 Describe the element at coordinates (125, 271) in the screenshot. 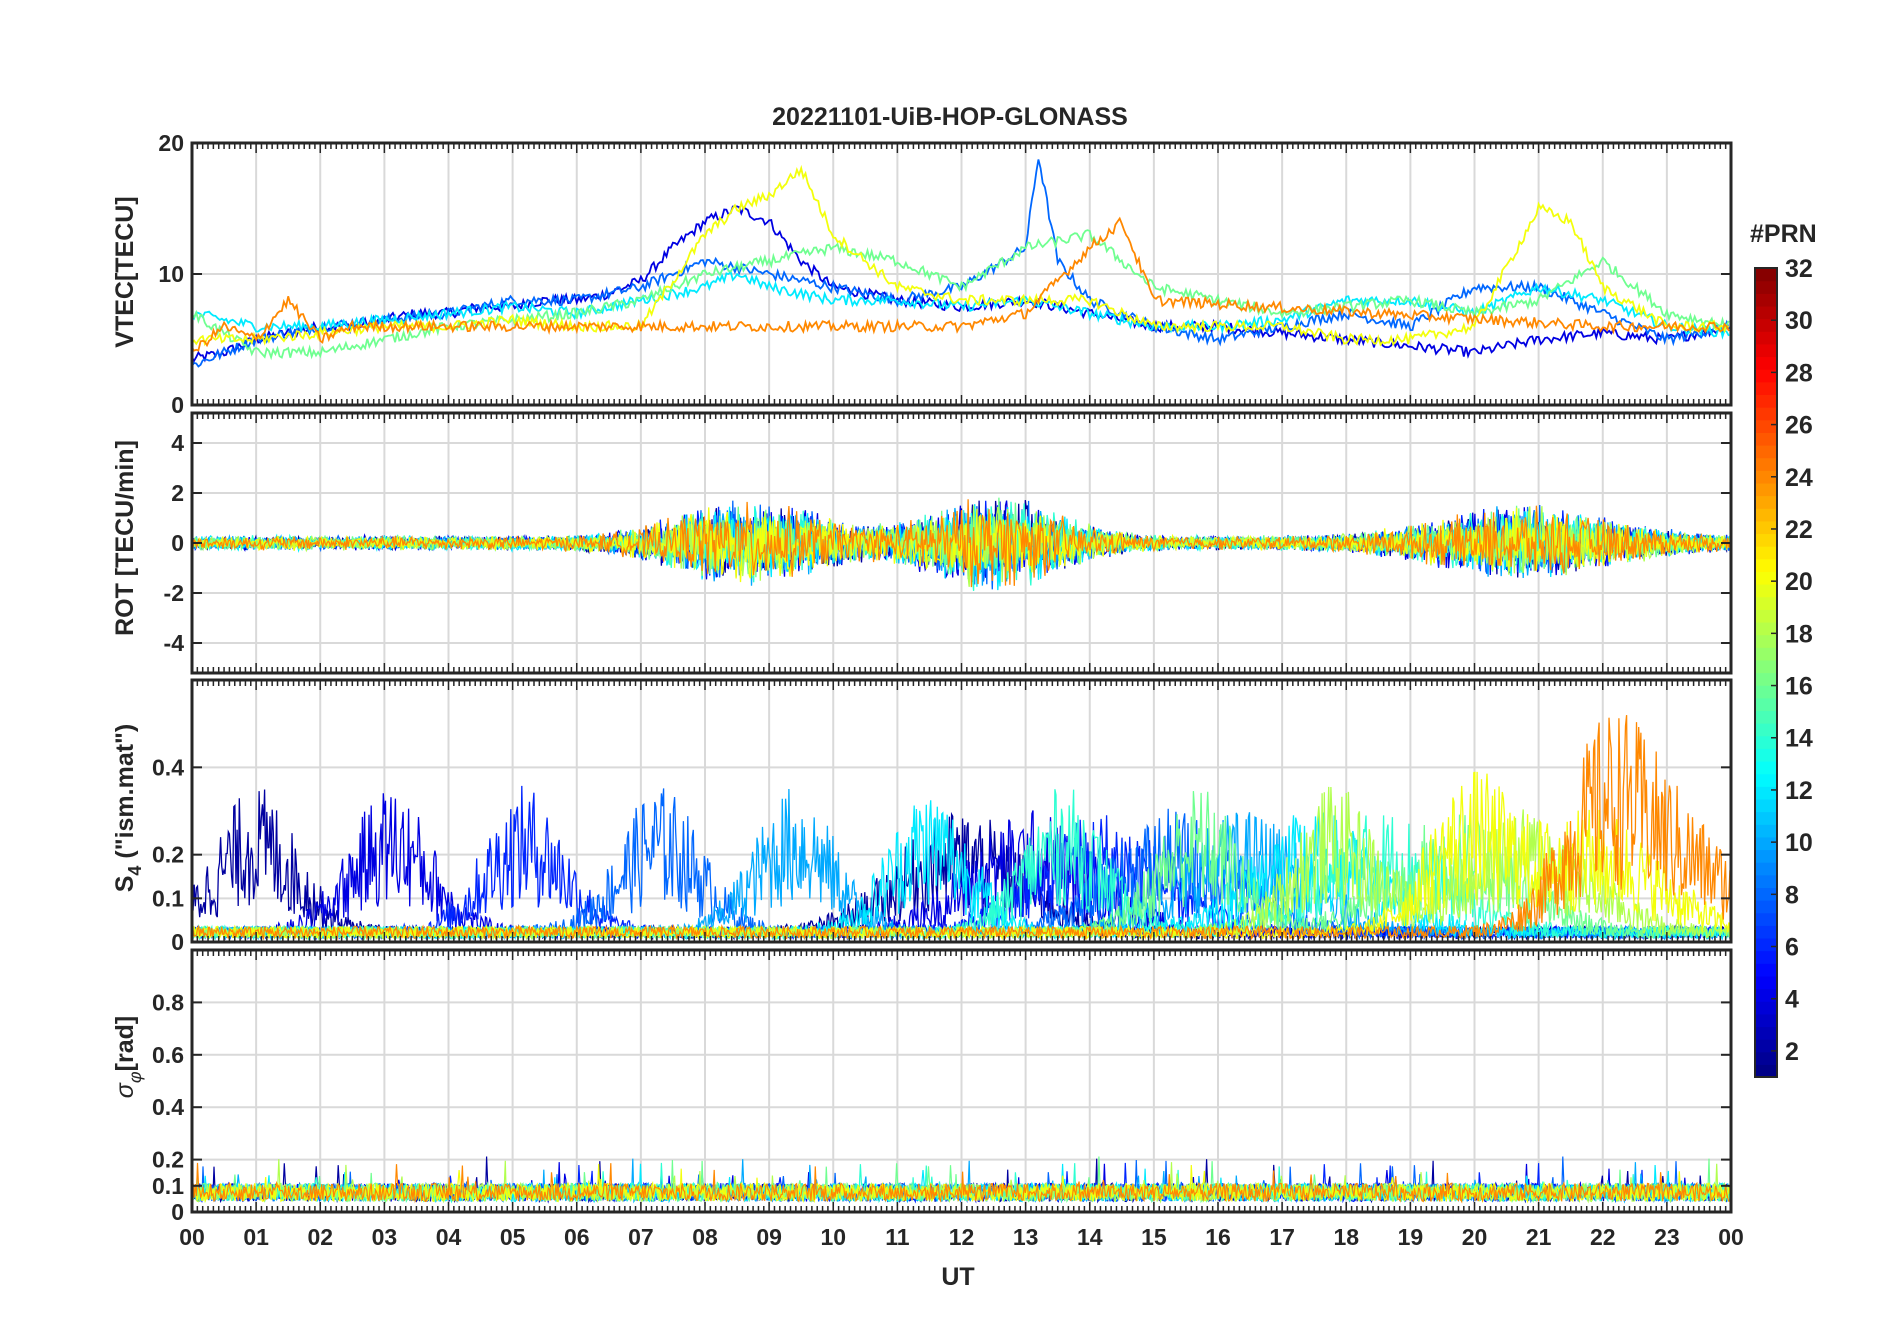

I see `panel-vtec-ylabel: VTEC[TECU]` at that location.